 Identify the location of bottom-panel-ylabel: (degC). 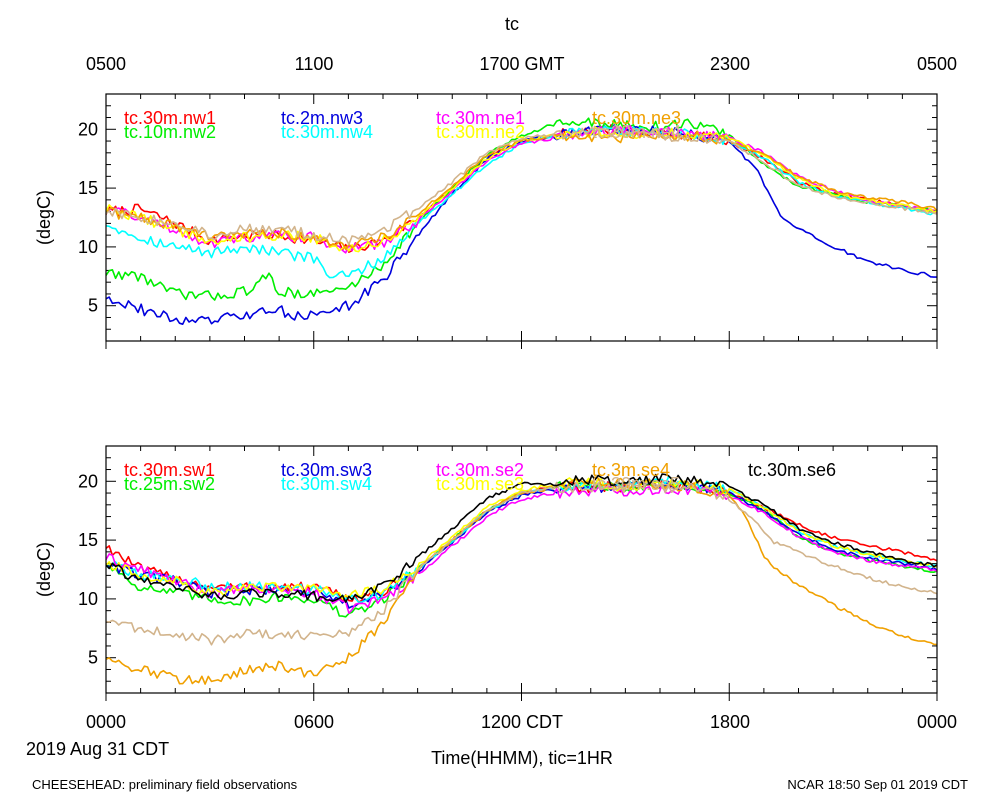
(44, 569).